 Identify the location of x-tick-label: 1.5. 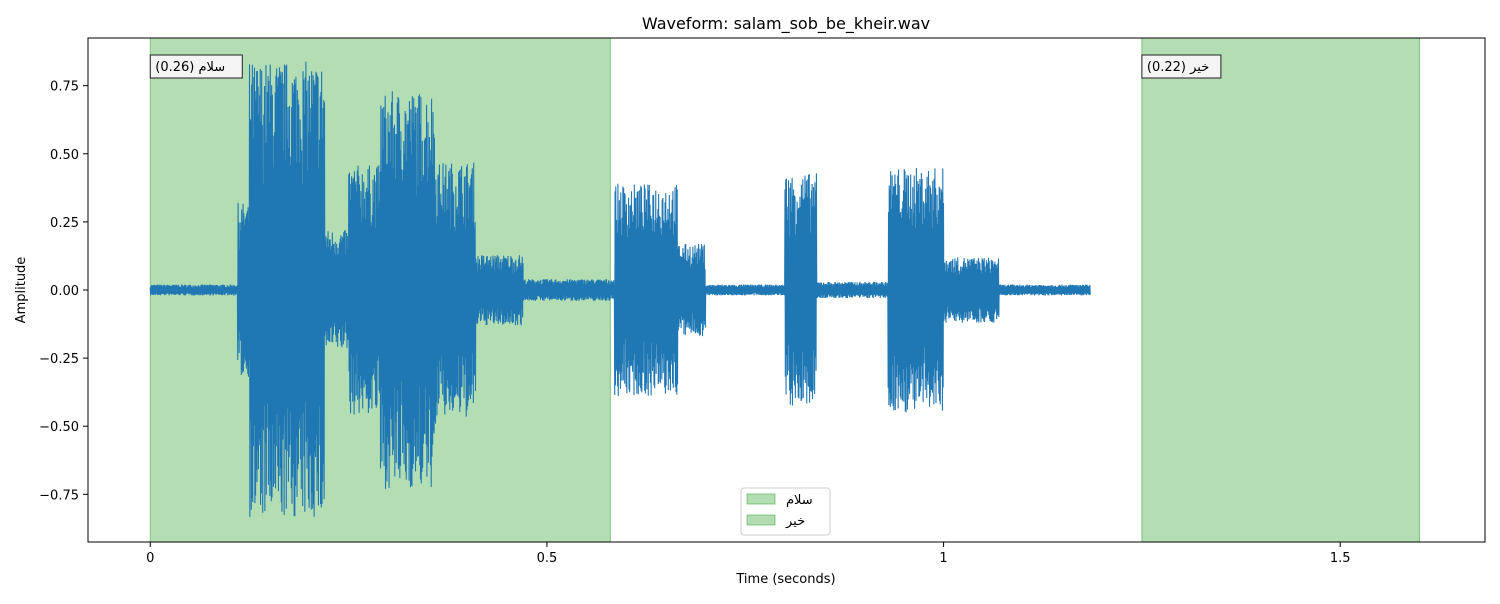
(1340, 558).